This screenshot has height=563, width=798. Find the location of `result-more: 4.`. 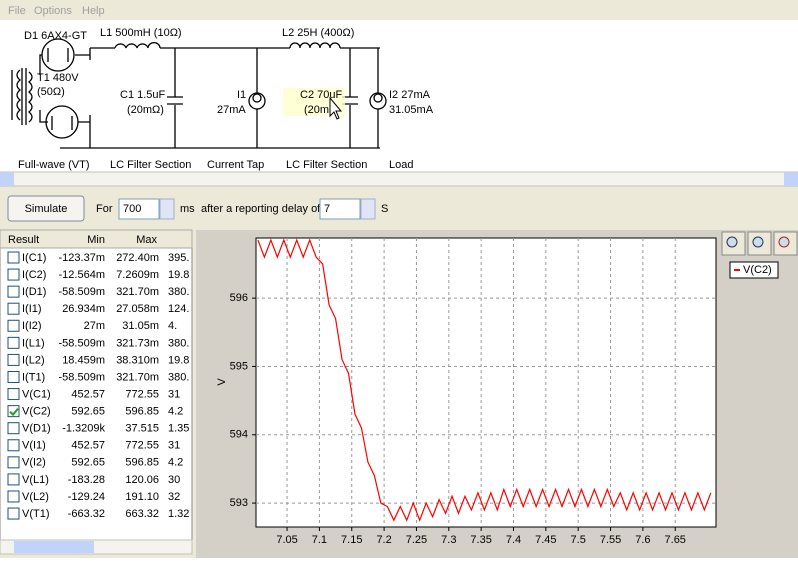

result-more: 4. is located at coordinates (172, 326).